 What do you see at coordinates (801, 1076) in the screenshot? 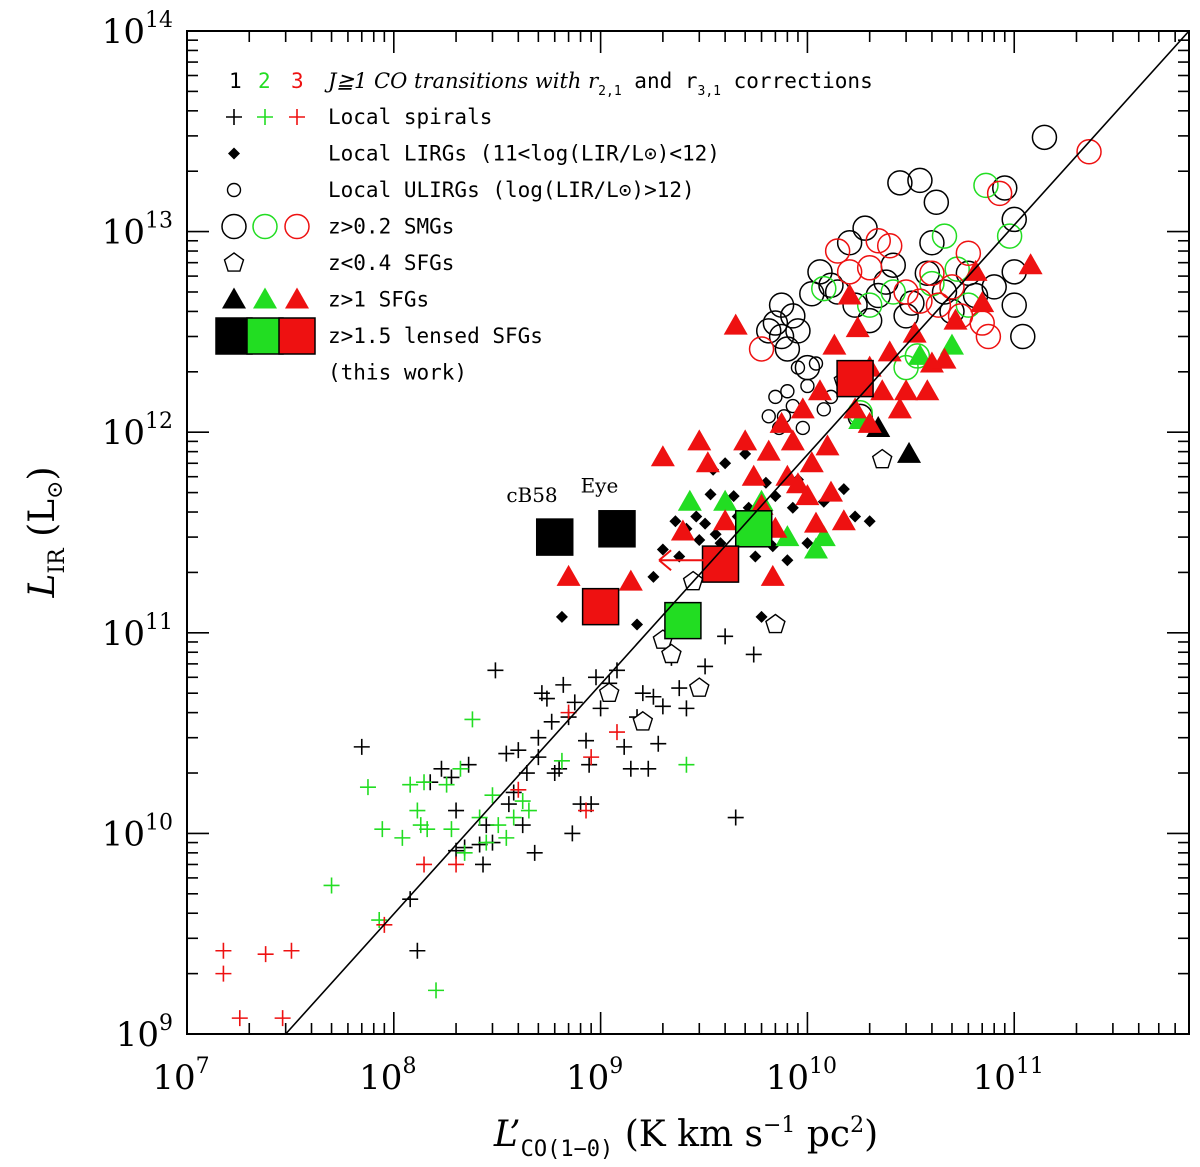
I see `x-tick-label: 1010` at bounding box center [801, 1076].